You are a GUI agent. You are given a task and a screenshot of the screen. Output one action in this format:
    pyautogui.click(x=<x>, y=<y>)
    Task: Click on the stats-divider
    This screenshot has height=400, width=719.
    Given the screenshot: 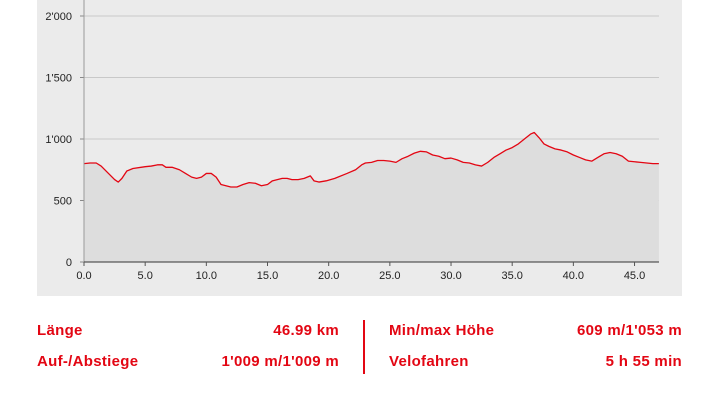 What is the action you would take?
    pyautogui.click(x=364, y=347)
    